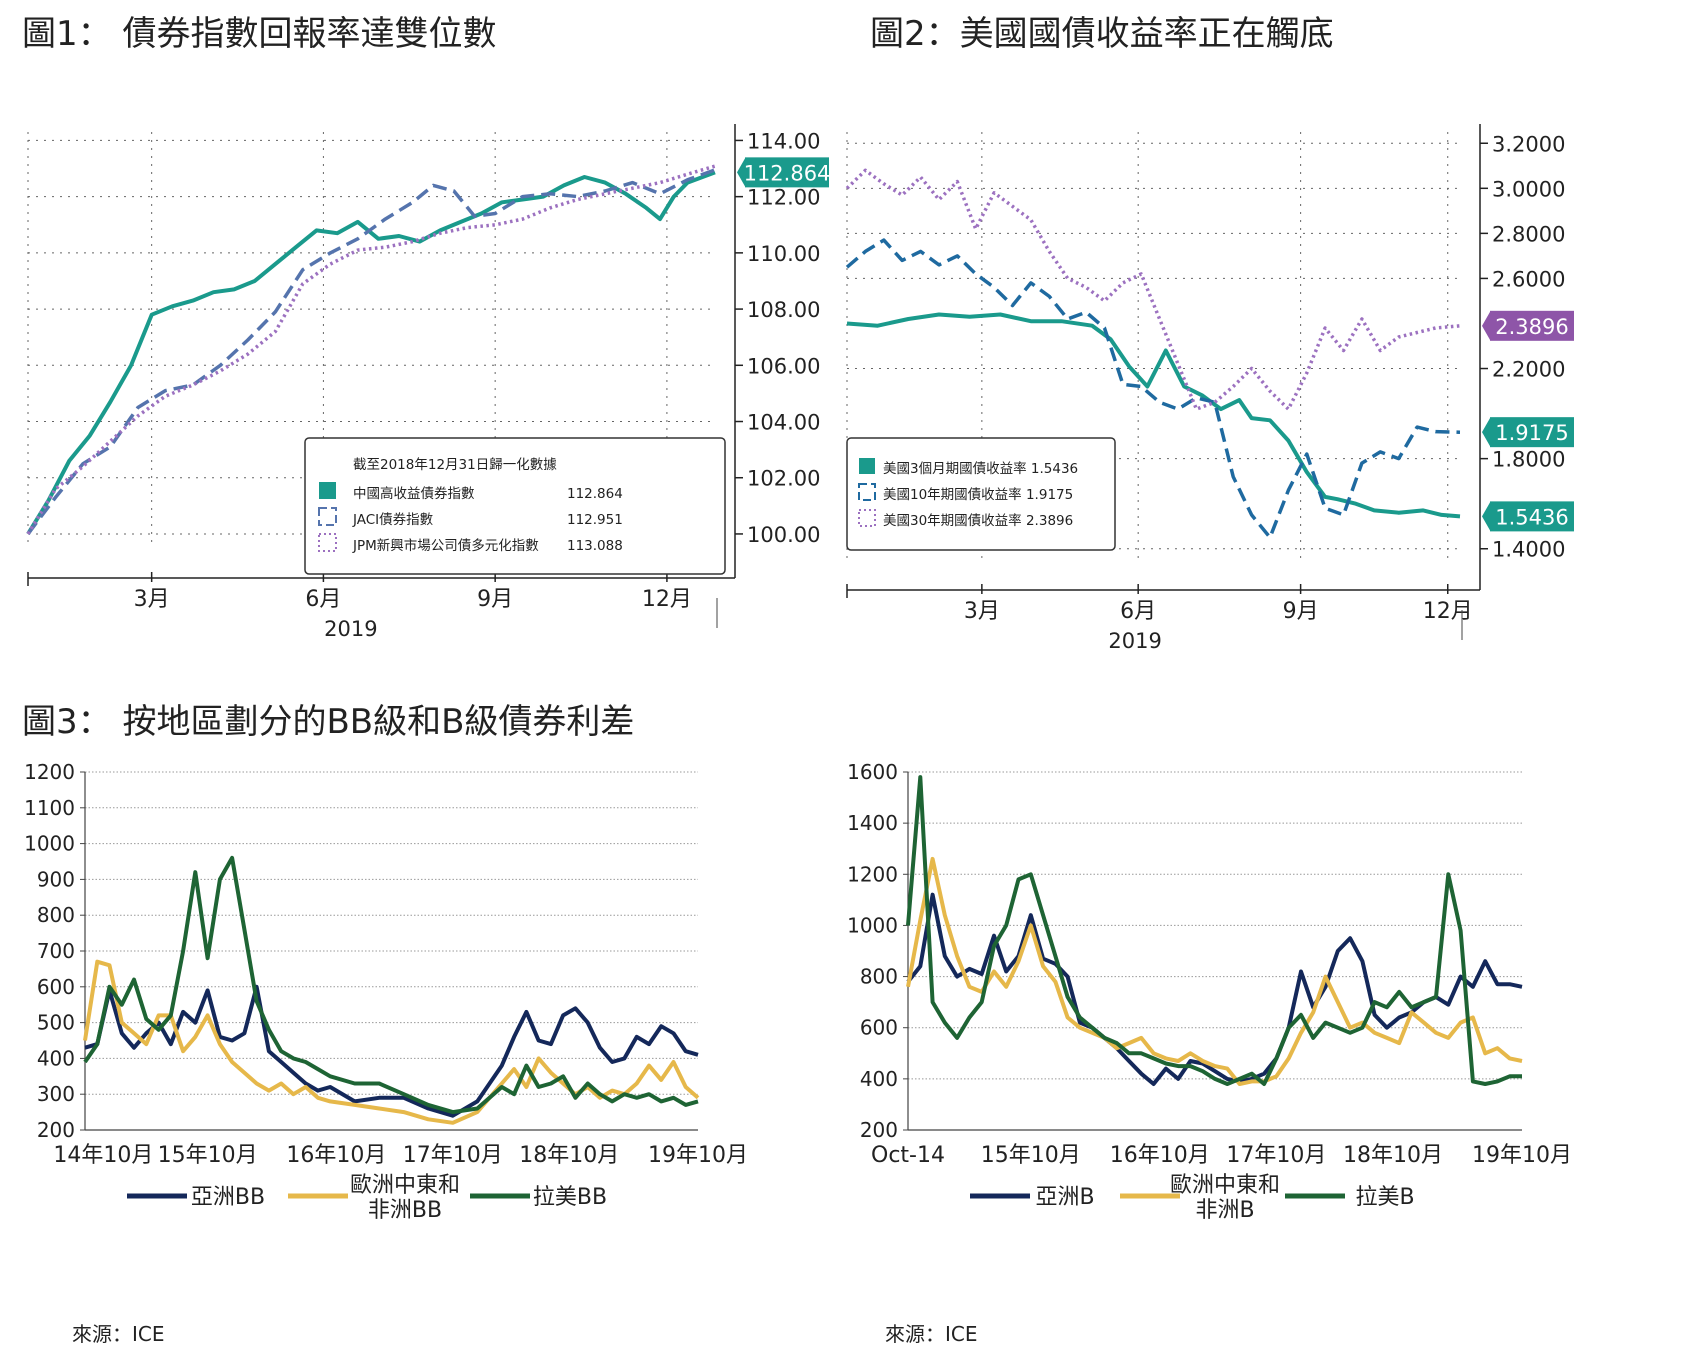 The width and height of the screenshot is (1683, 1348). I want to click on legend-entry-value: 112.951, so click(595, 520).